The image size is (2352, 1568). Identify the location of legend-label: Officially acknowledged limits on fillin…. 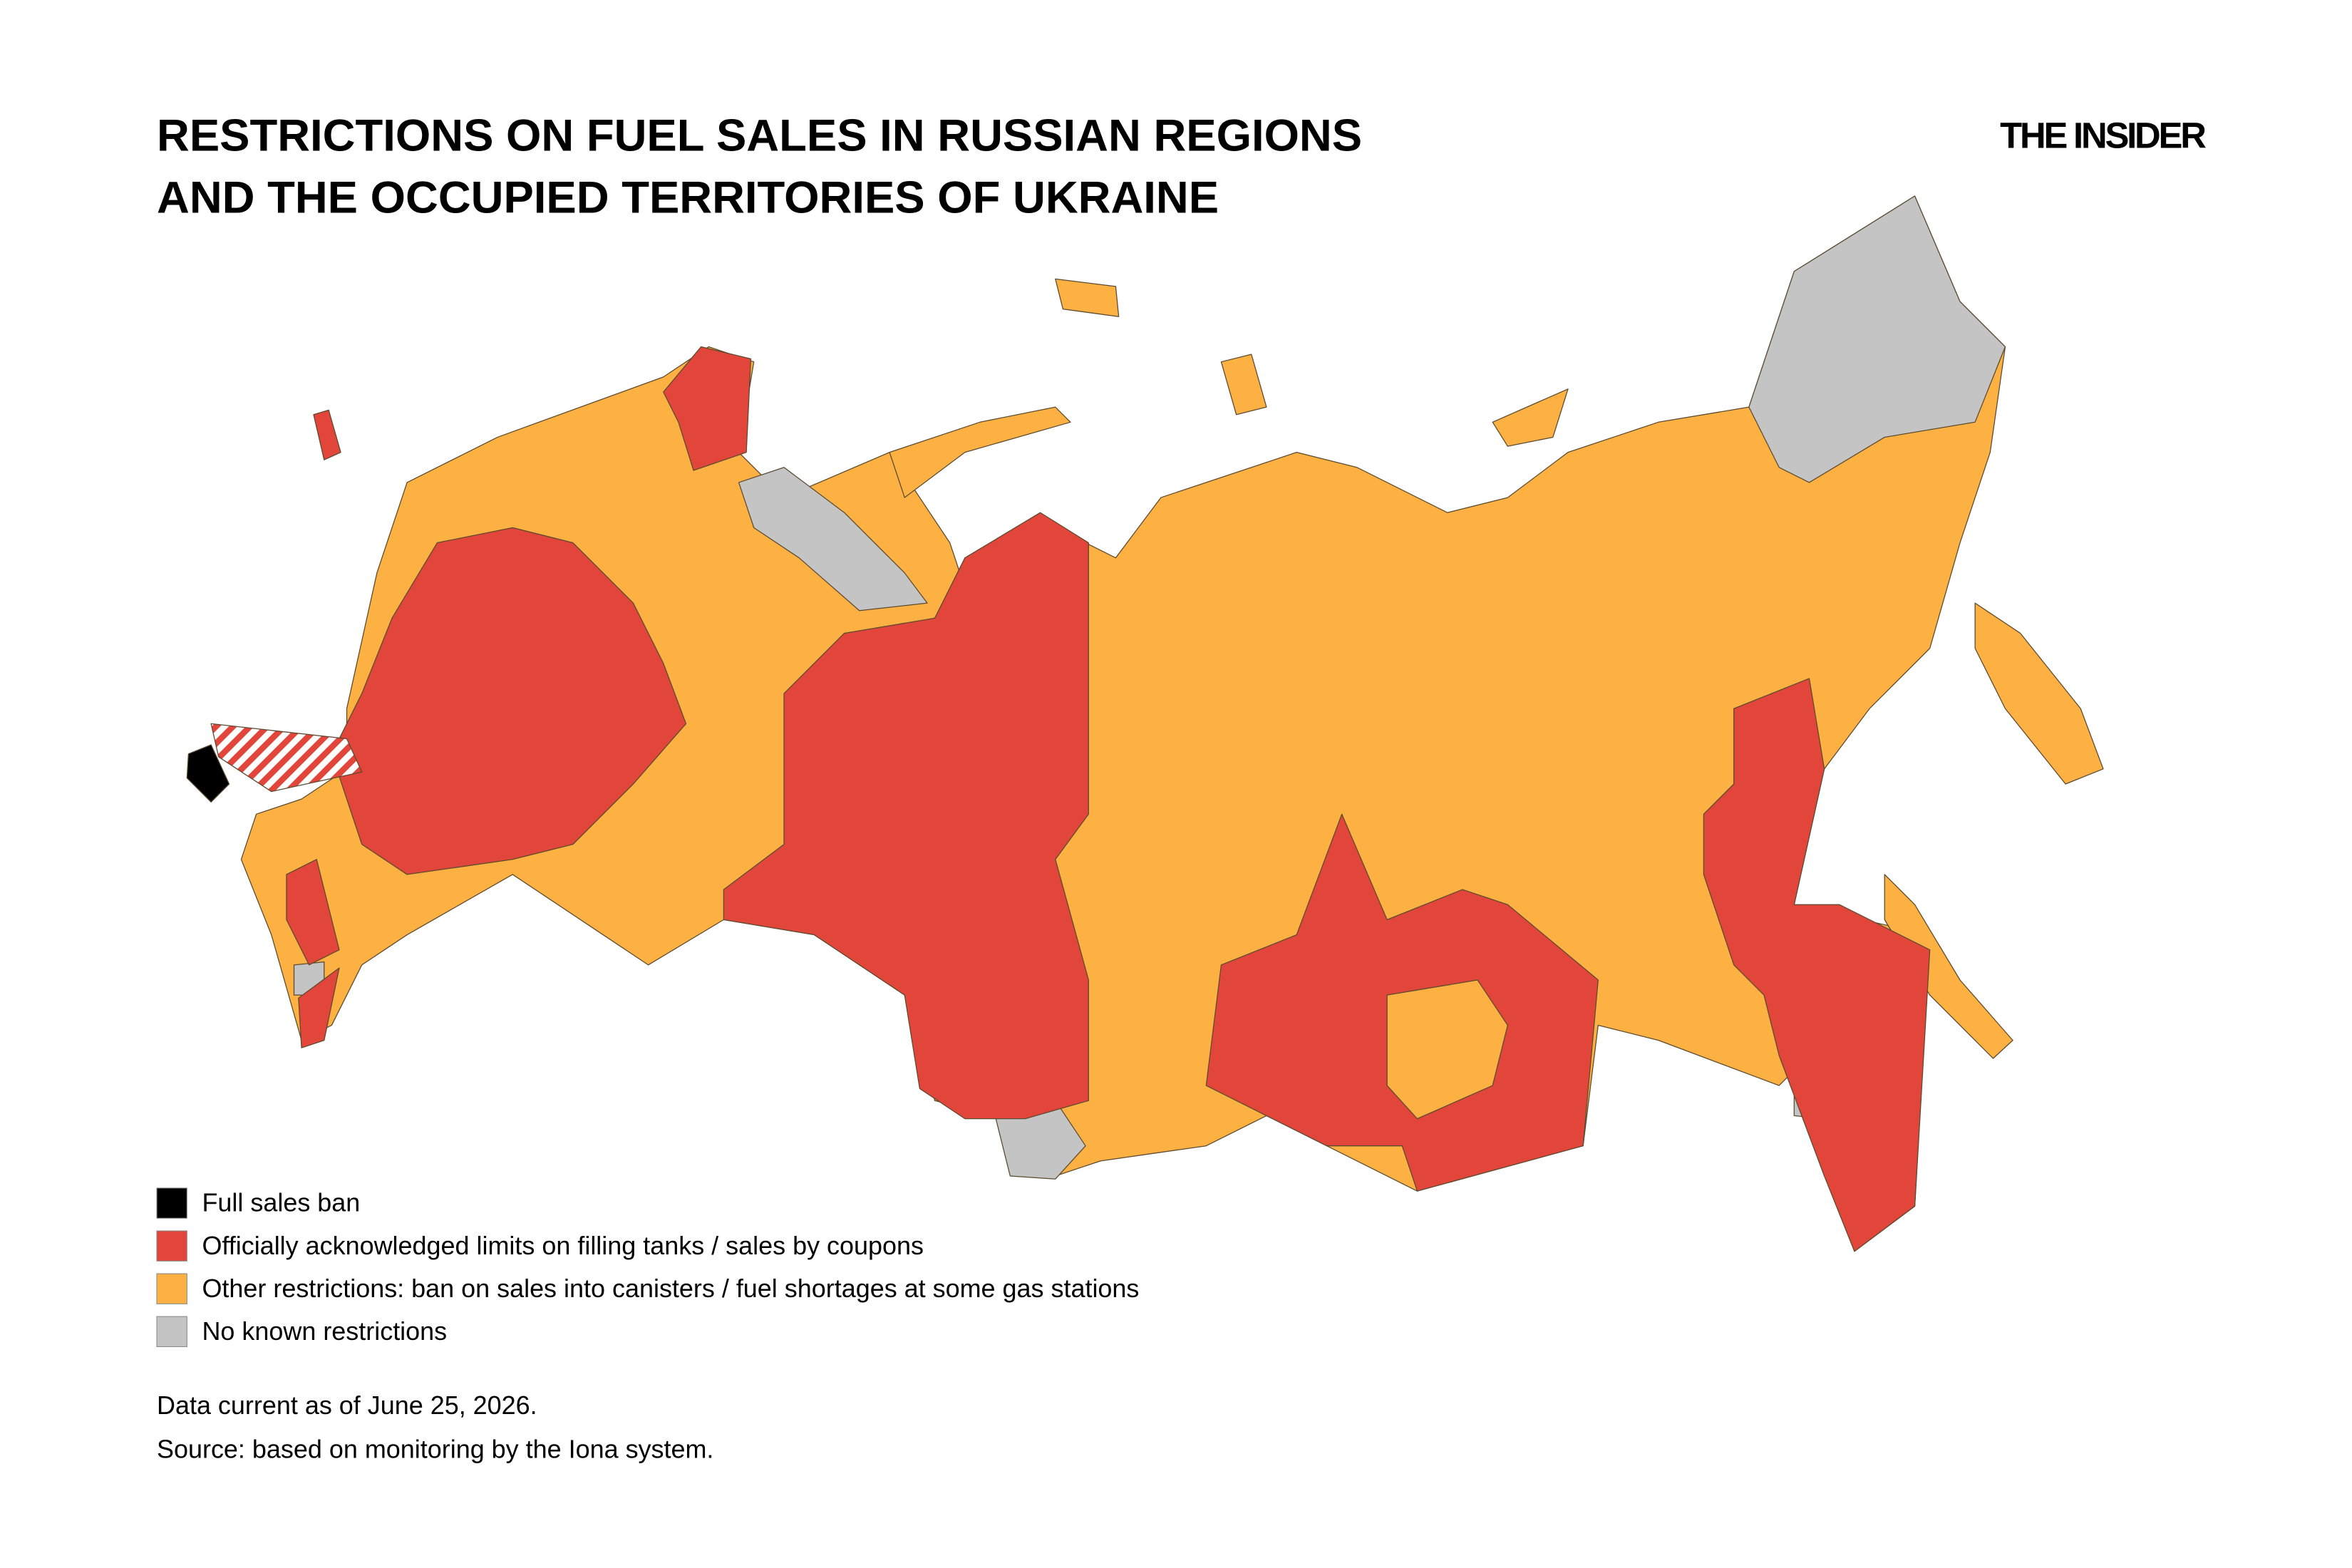
(563, 1246).